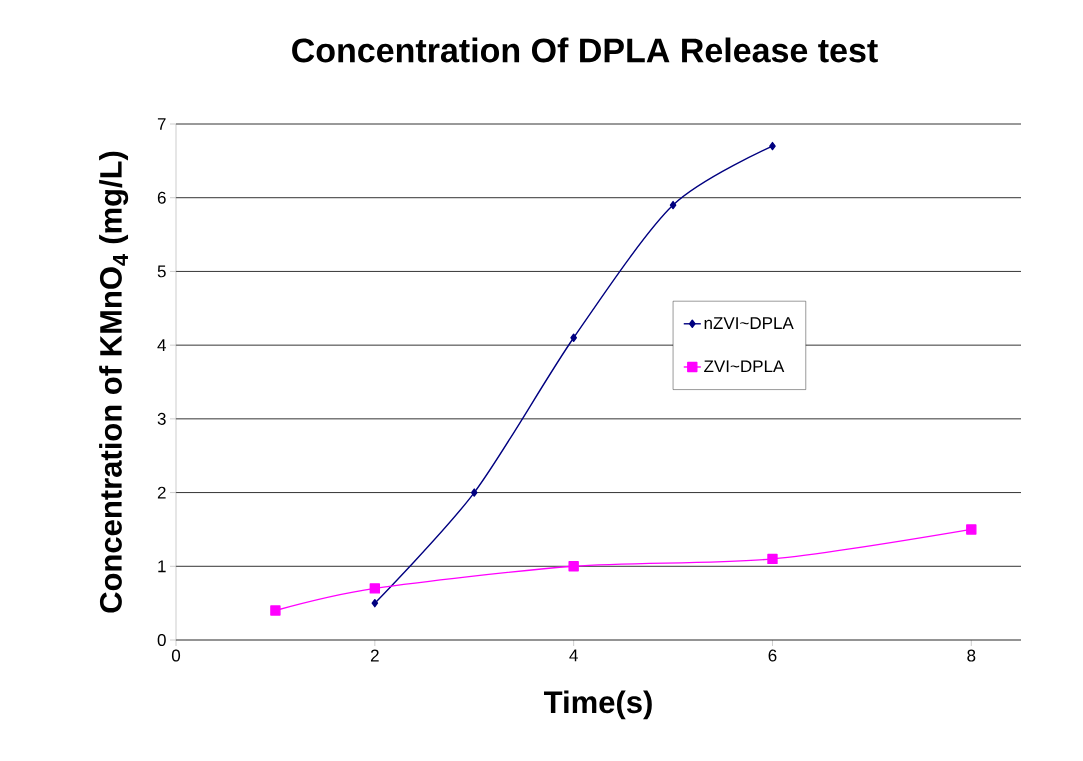 This screenshot has height=761, width=1083. What do you see at coordinates (573, 655) in the screenshot?
I see `x-tick-label: 4` at bounding box center [573, 655].